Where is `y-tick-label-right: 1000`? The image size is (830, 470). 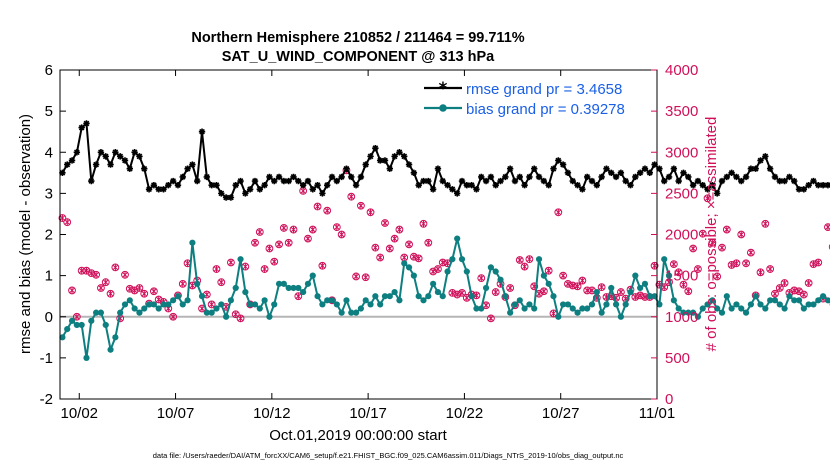 y-tick-label-right: 1000 is located at coordinates (681, 317).